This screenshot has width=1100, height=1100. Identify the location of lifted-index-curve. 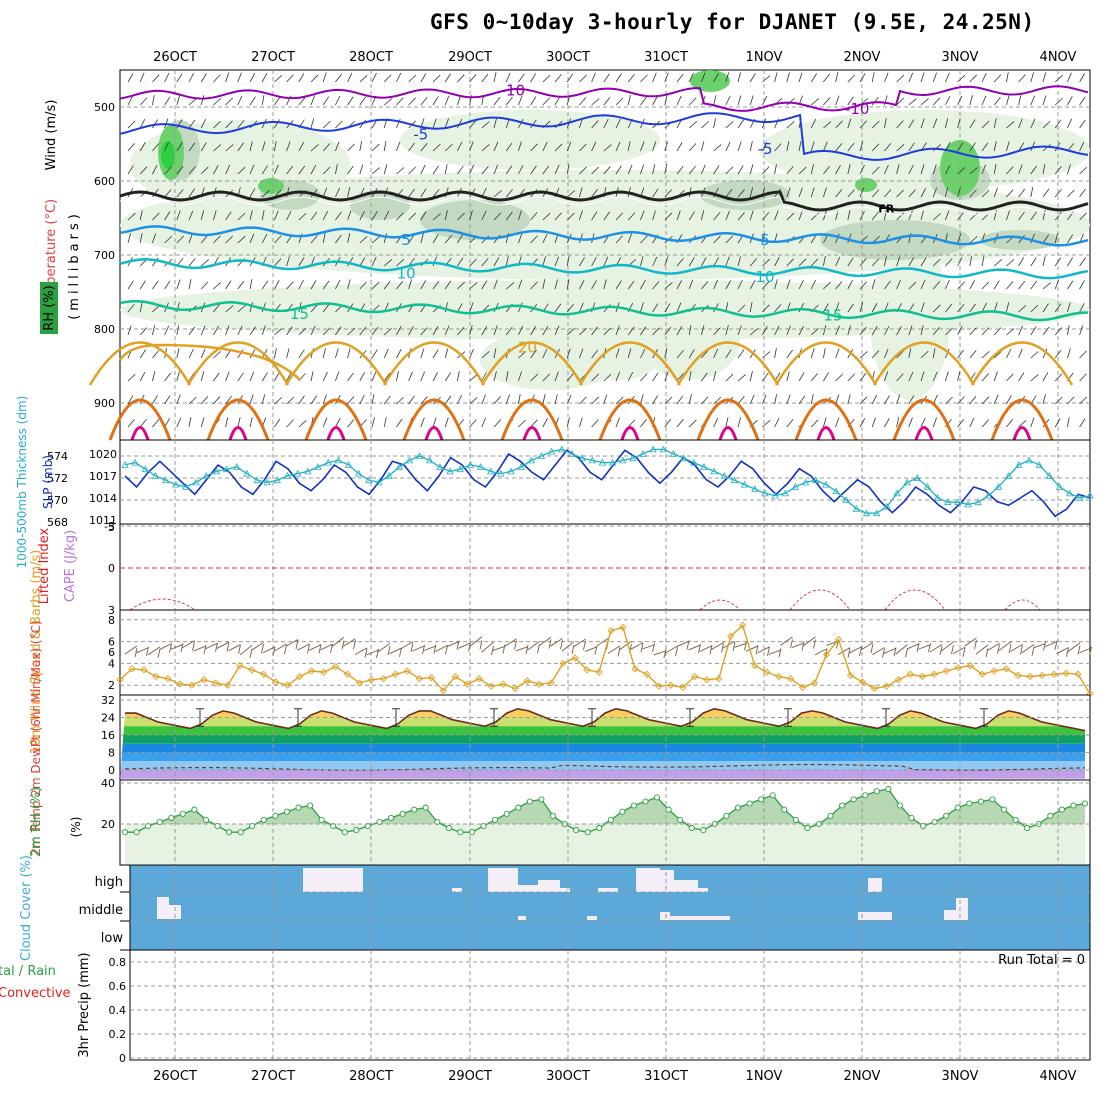
(820, 600).